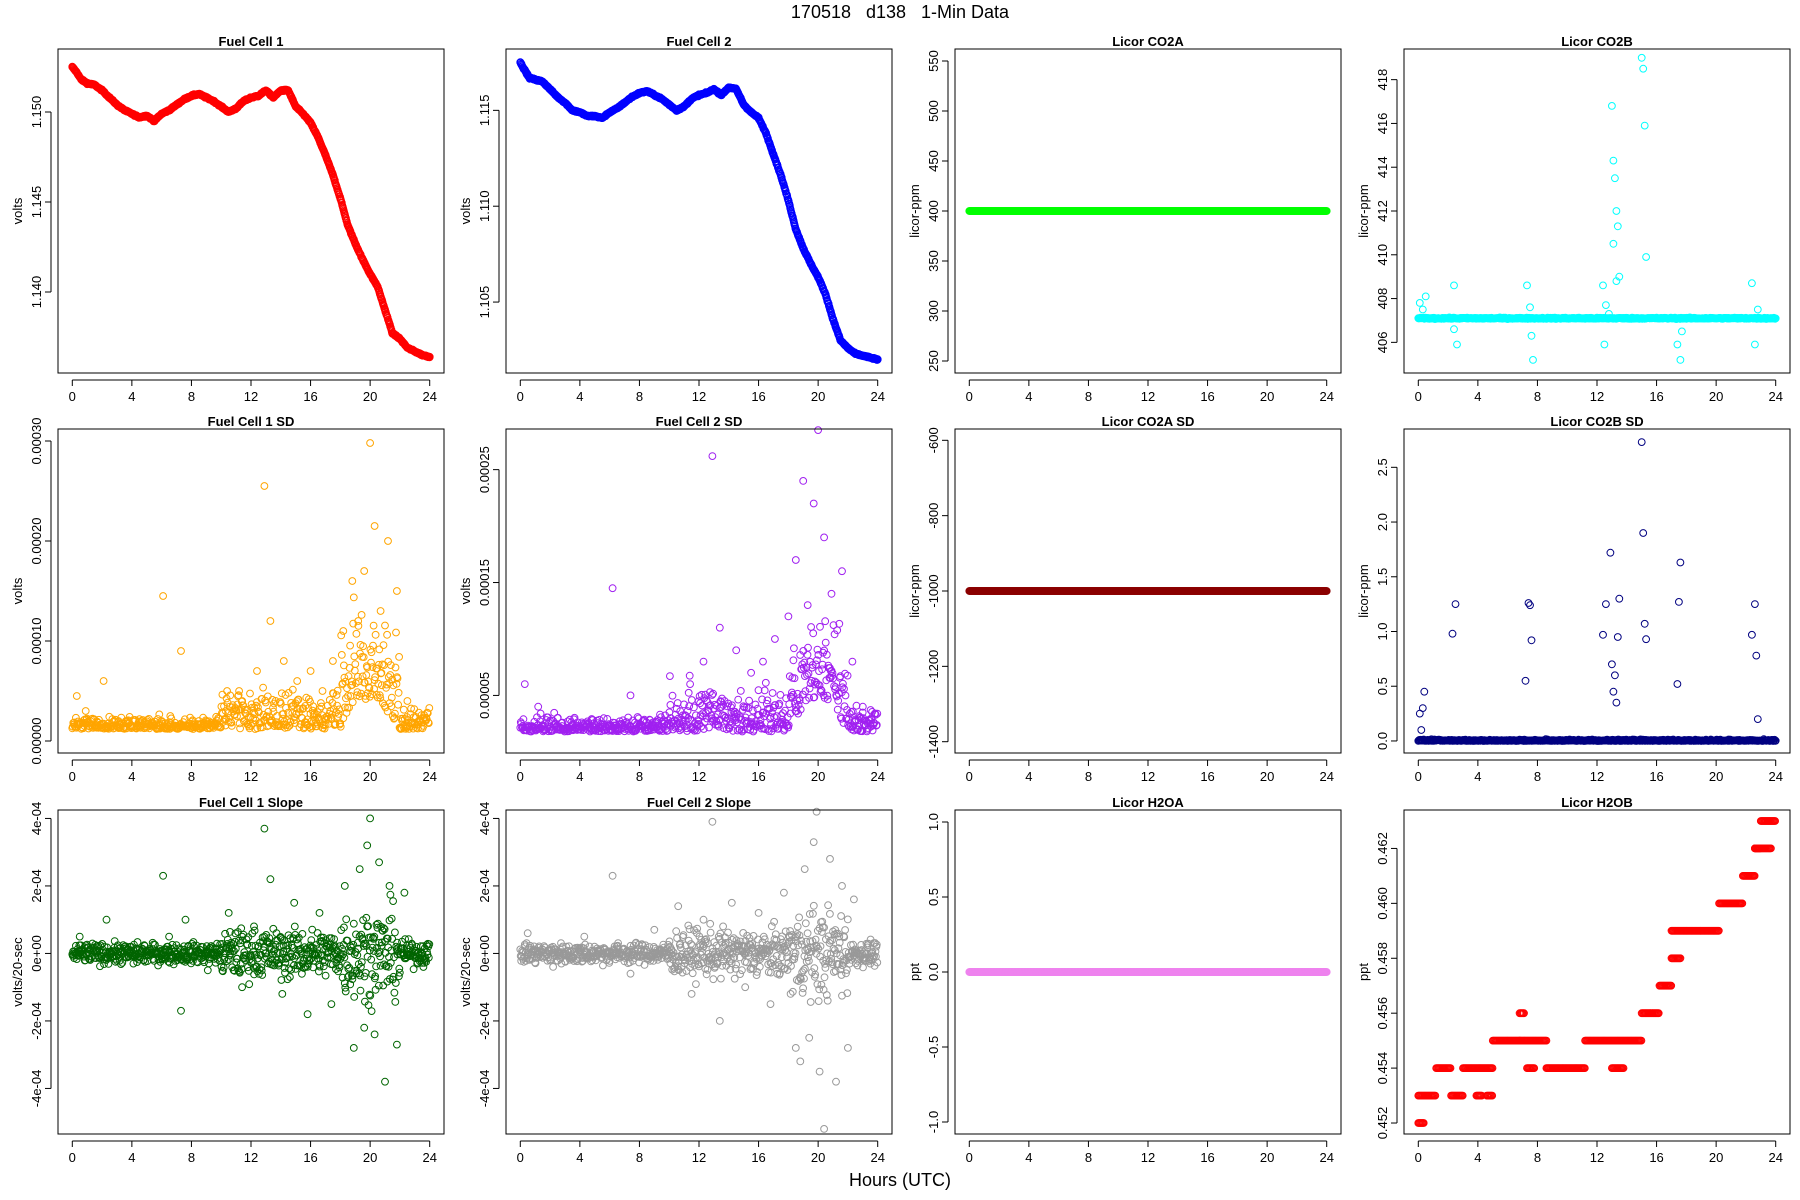 The width and height of the screenshot is (1800, 1200). I want to click on y-tick-label: 1.150, so click(36, 112).